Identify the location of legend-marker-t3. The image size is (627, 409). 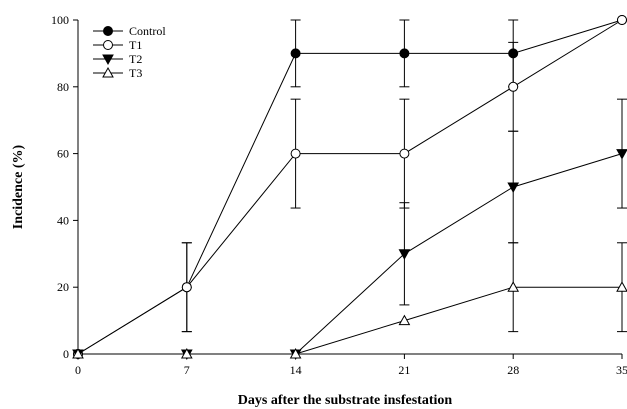
(108, 72).